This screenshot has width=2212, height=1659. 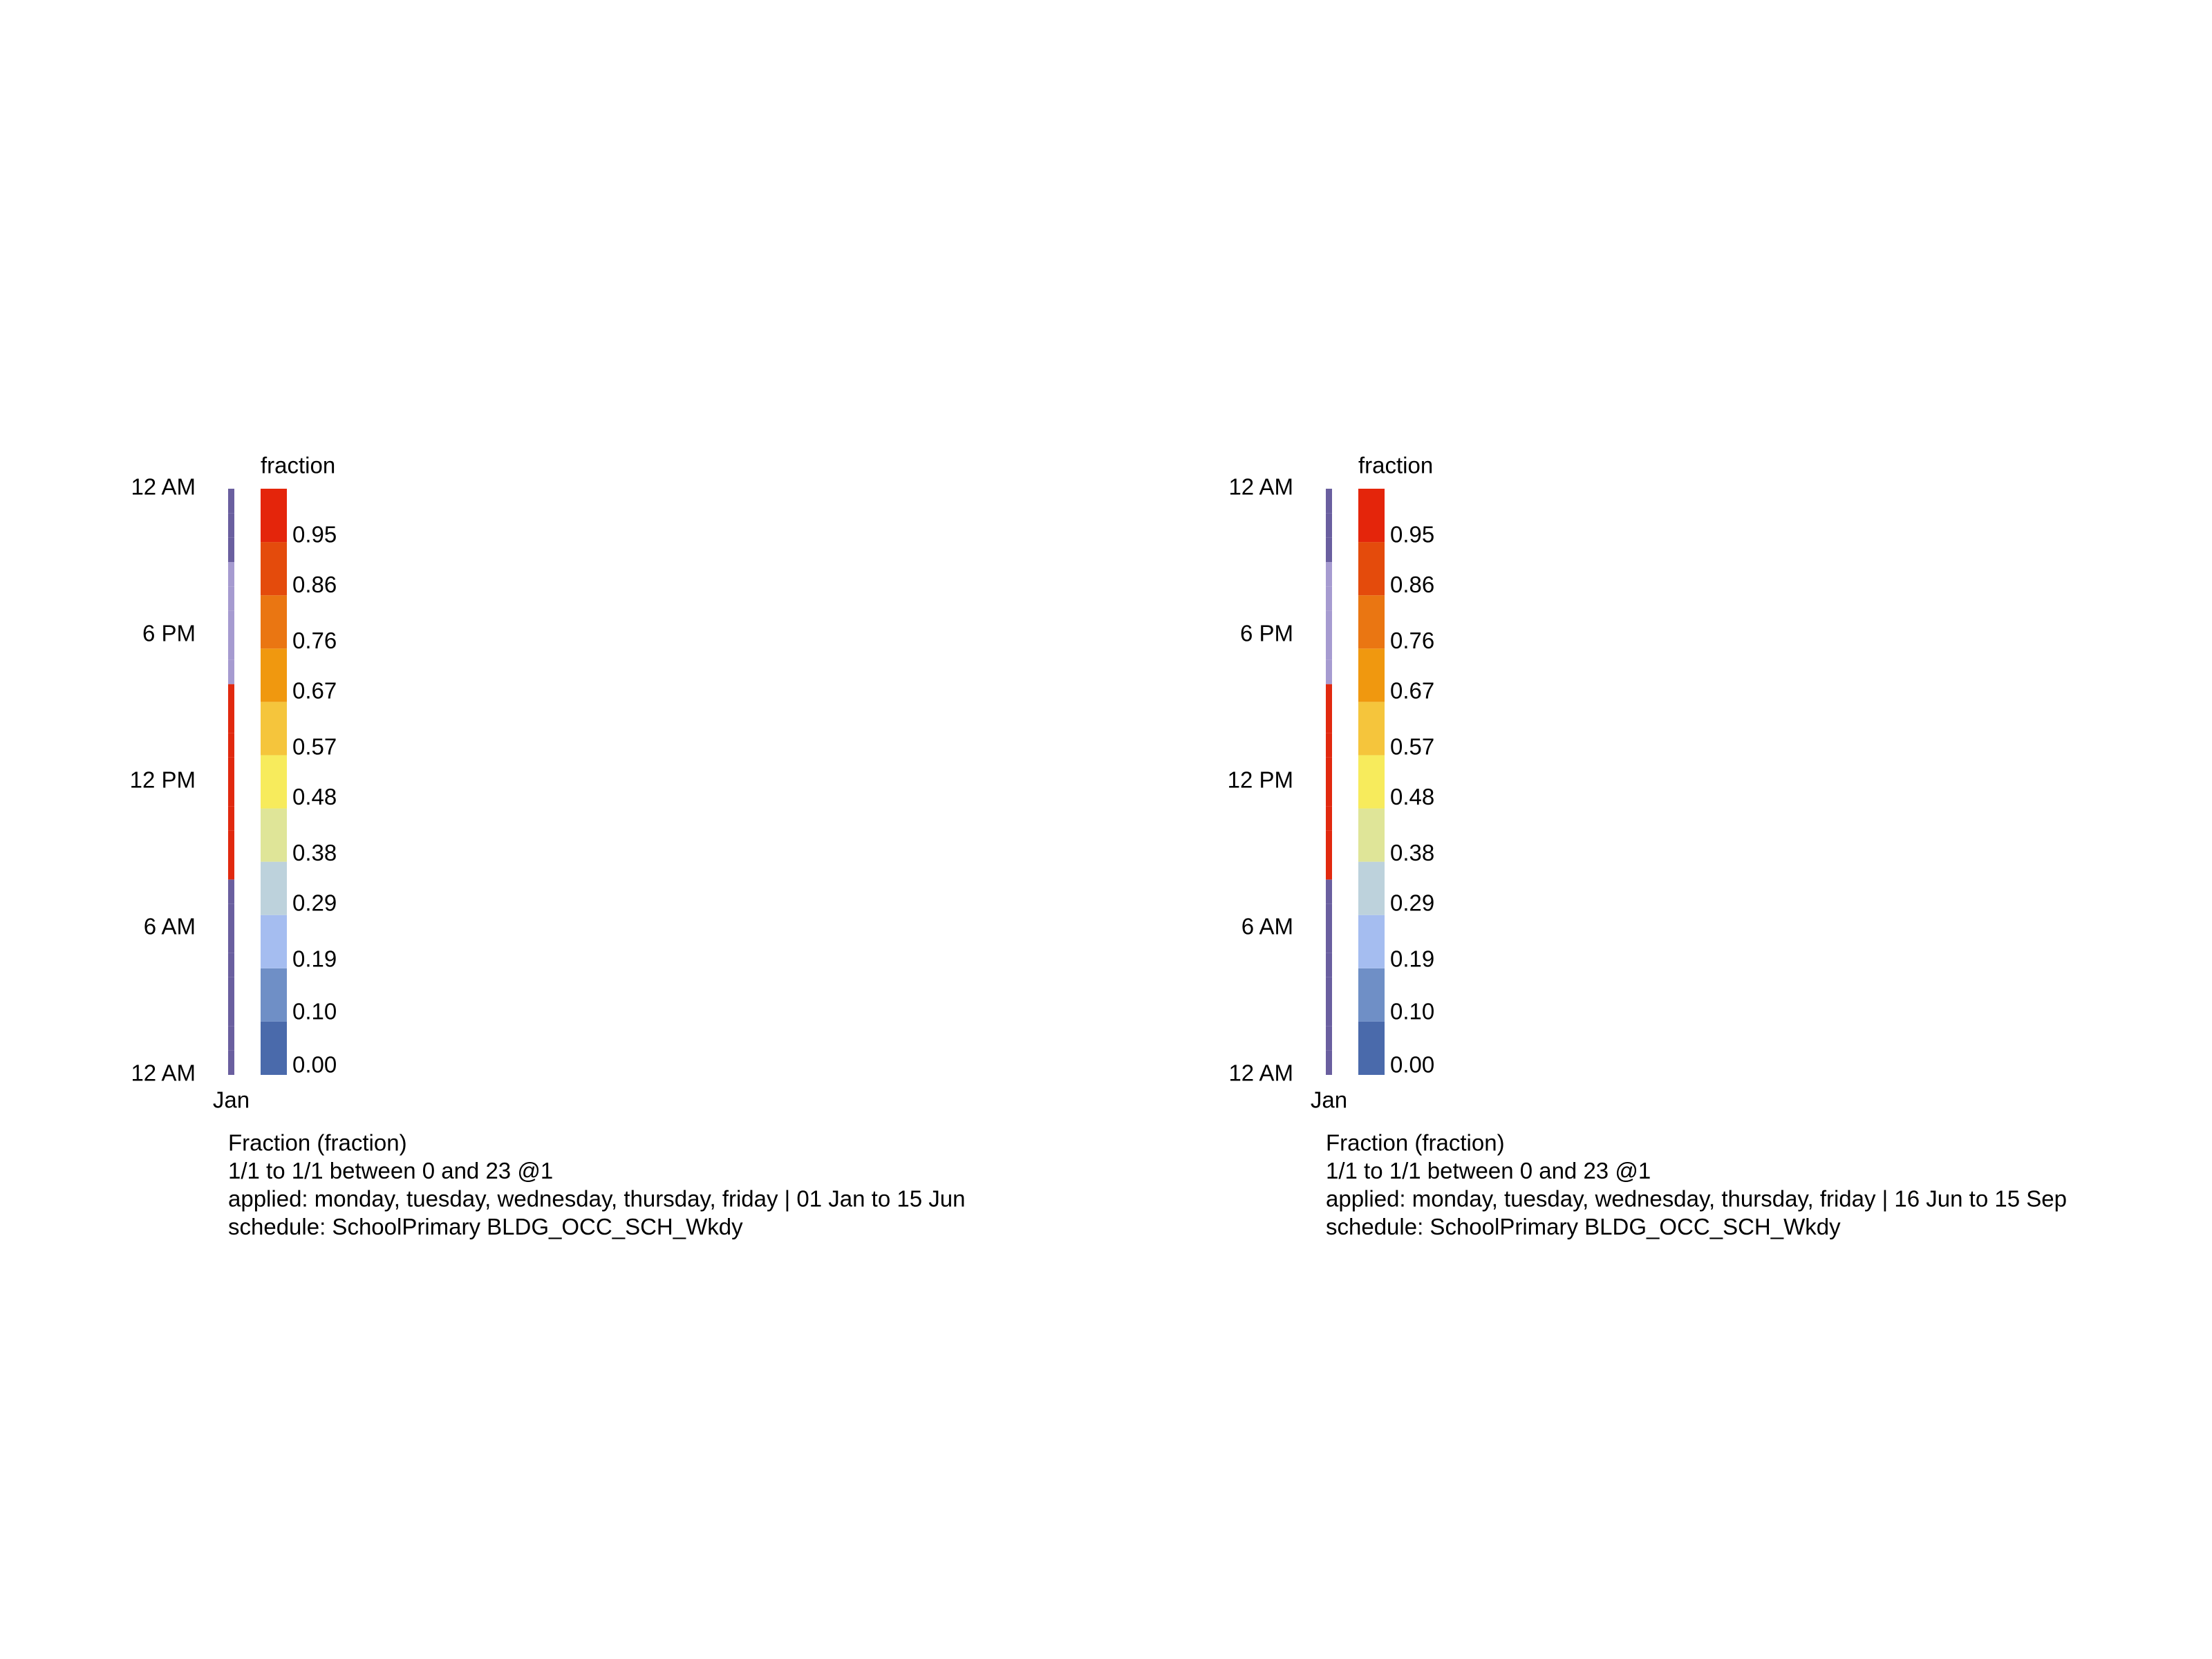 I want to click on colorbar-tick-label: 0.57, so click(x=1412, y=746).